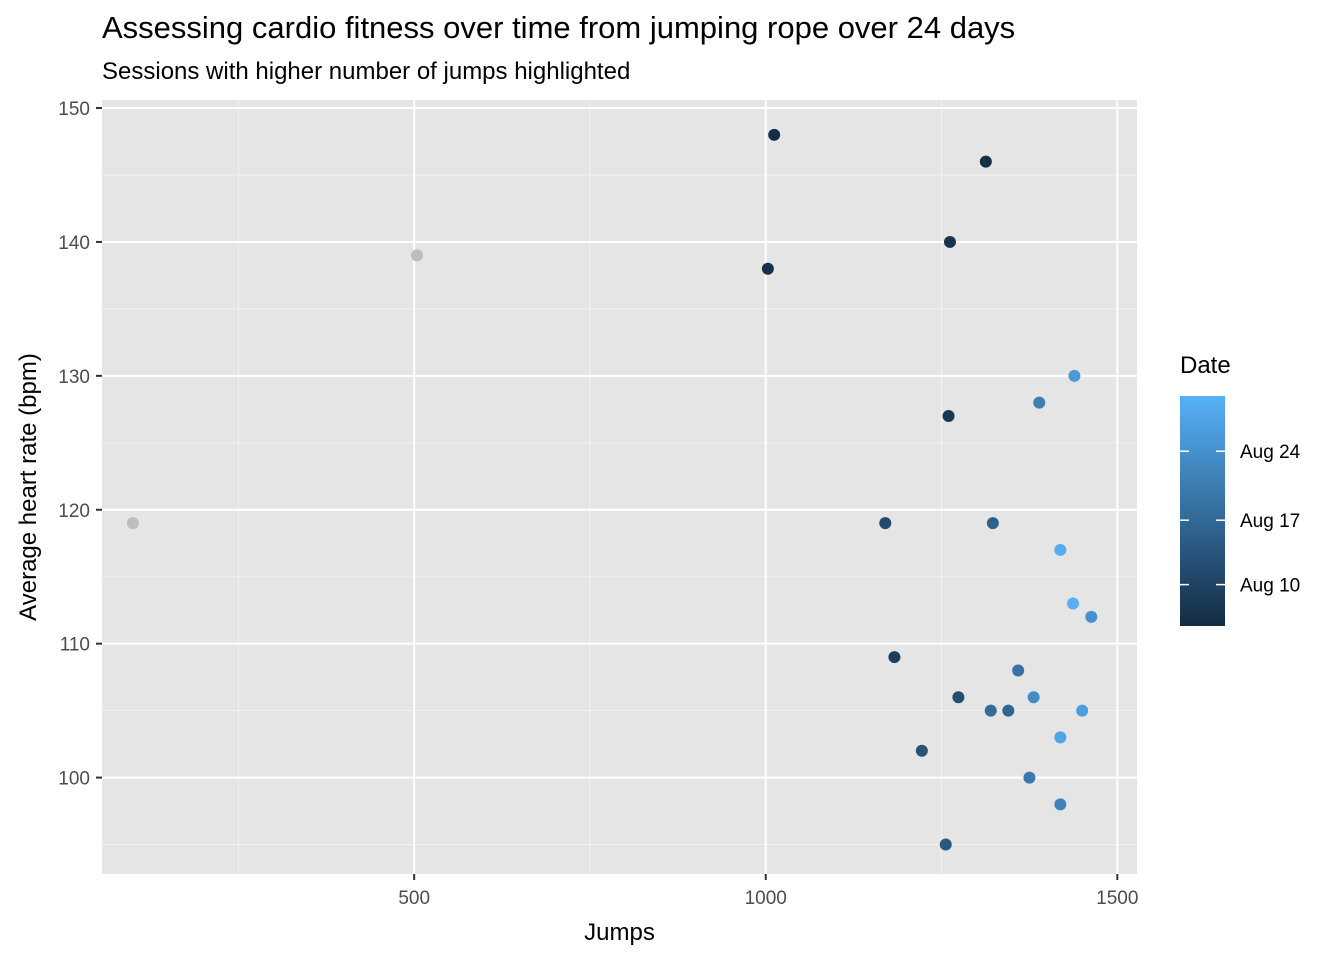 The image size is (1344, 960). What do you see at coordinates (1270, 521) in the screenshot?
I see `legend-label: Aug 17` at bounding box center [1270, 521].